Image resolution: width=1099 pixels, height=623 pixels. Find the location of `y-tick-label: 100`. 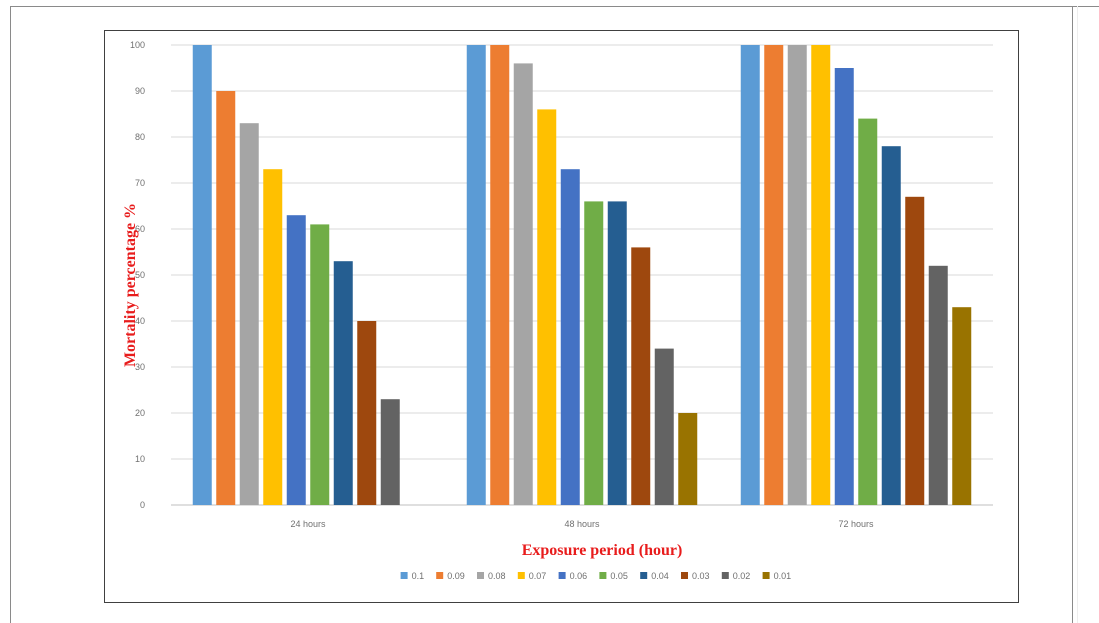

y-tick-label: 100 is located at coordinates (137, 45).